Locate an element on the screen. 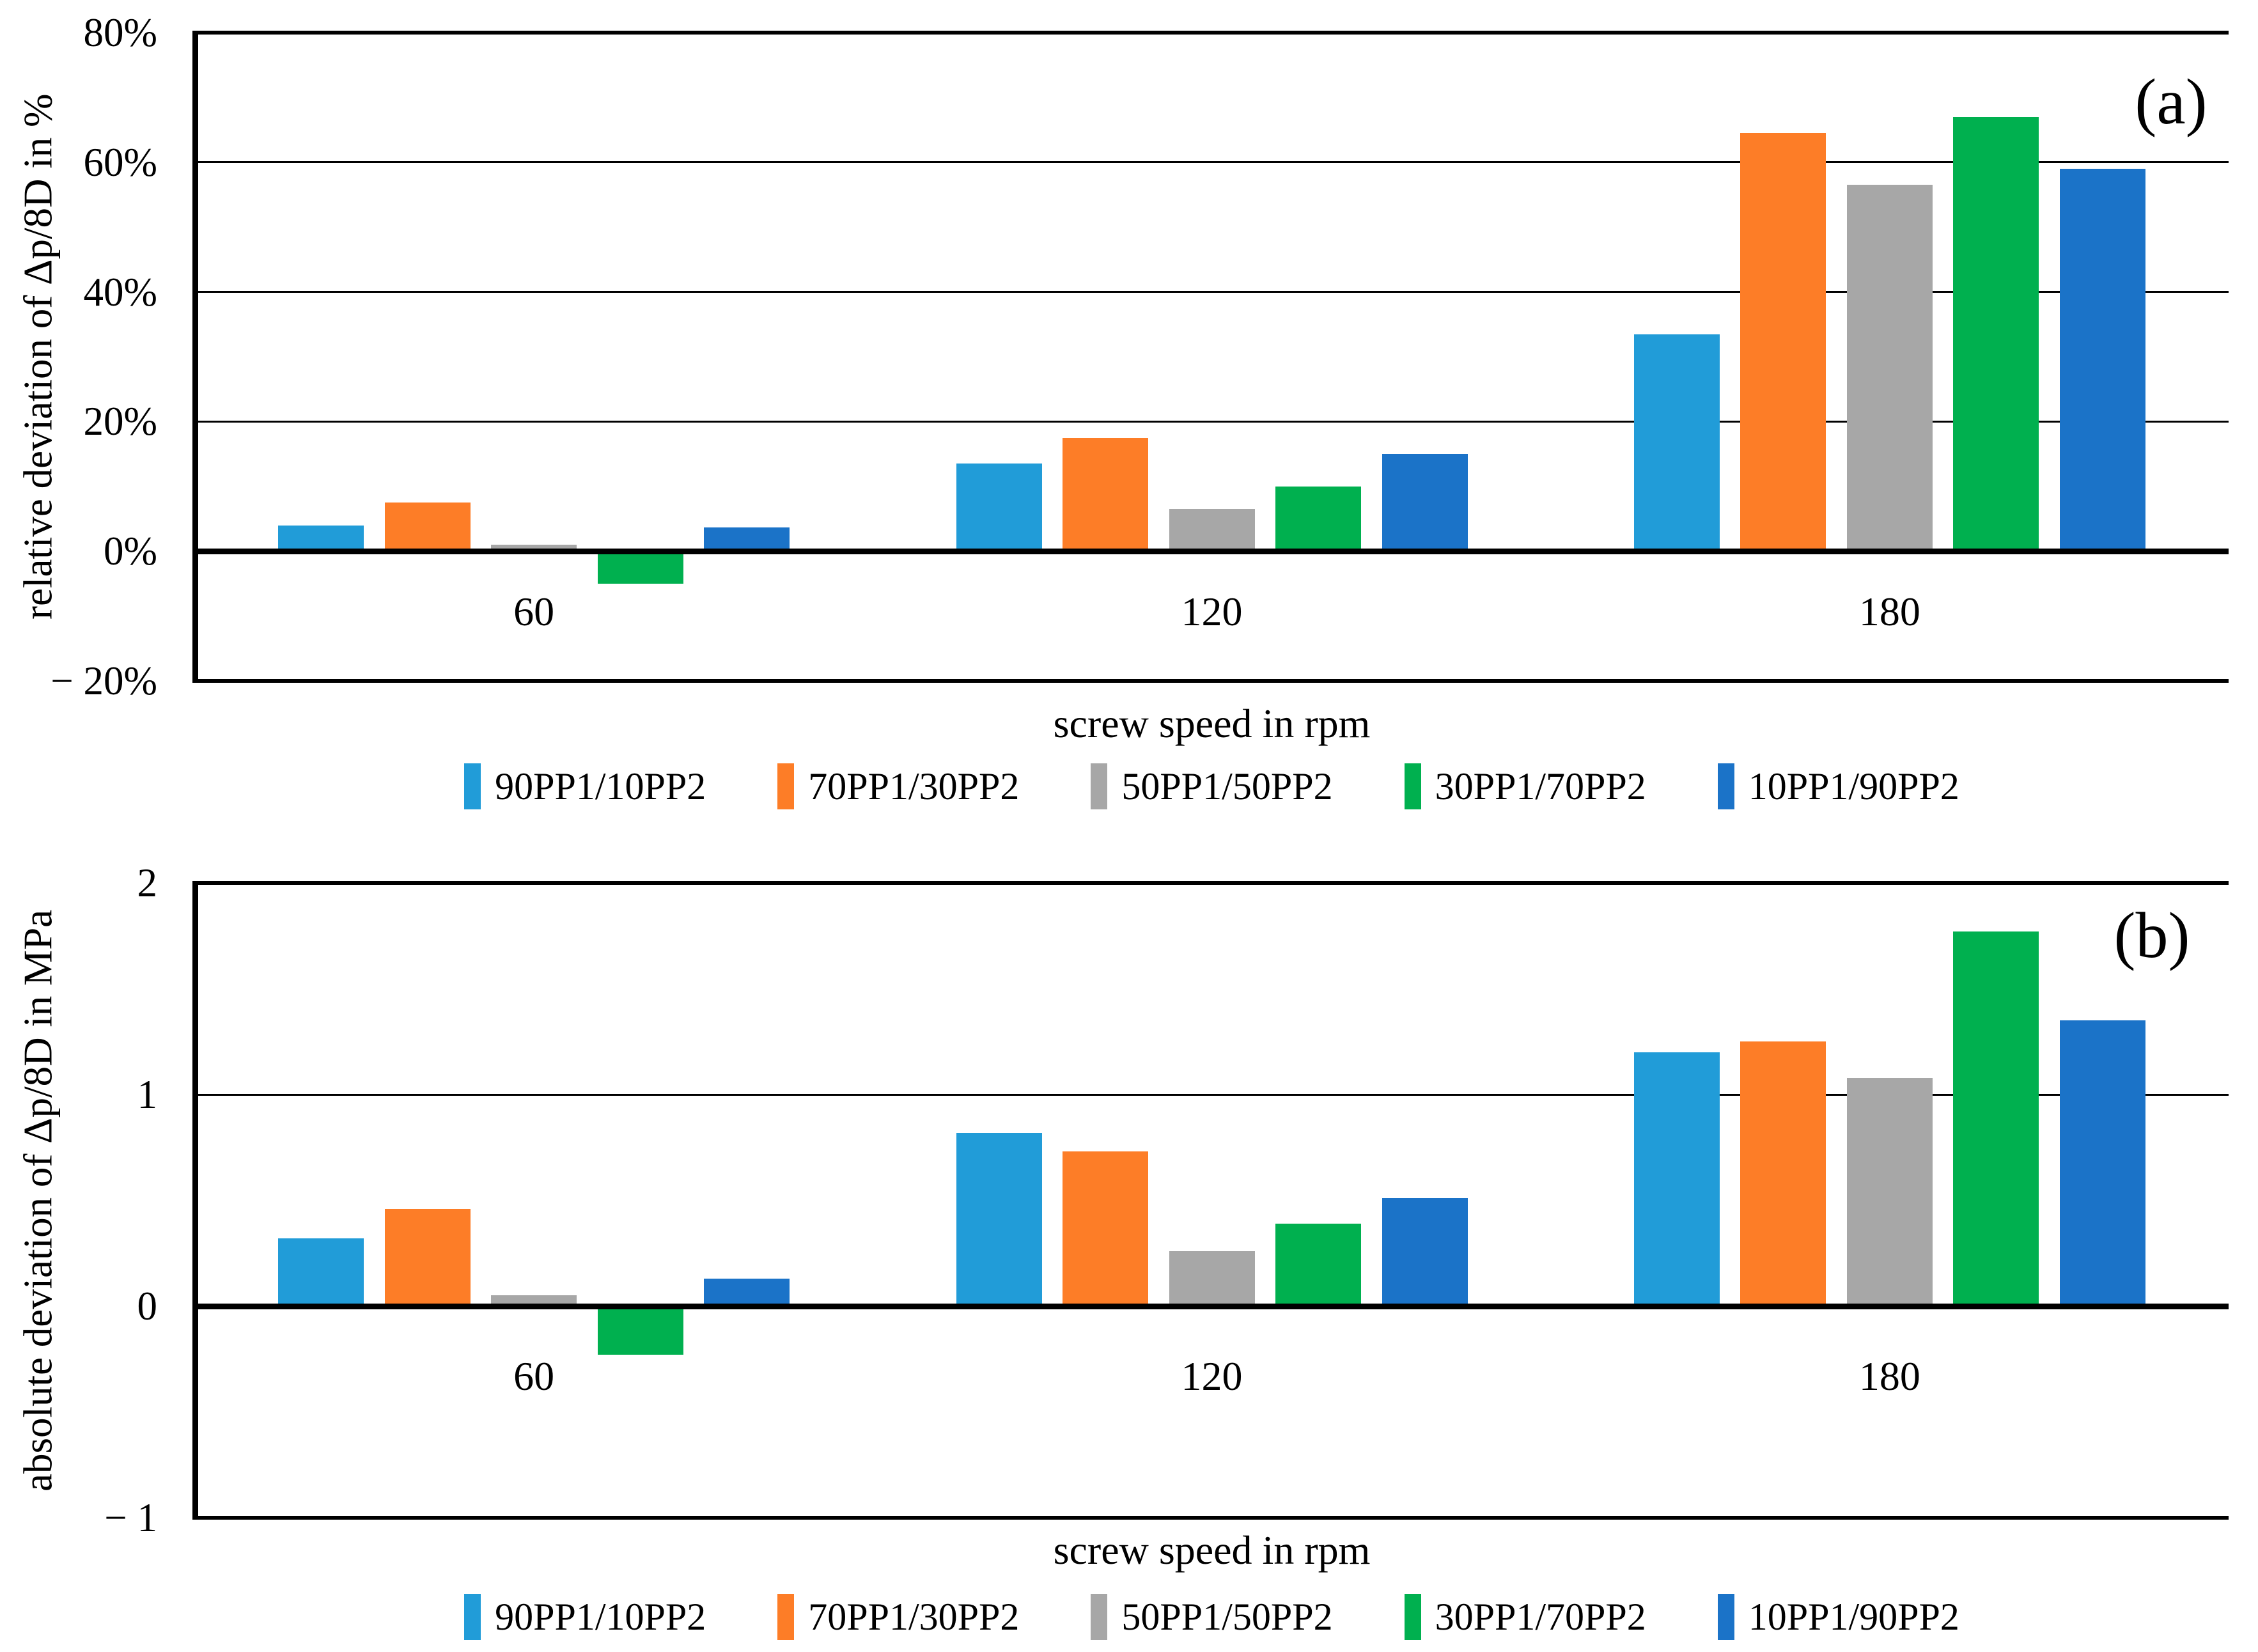  y-tick-label: 0 is located at coordinates (148, 1306).